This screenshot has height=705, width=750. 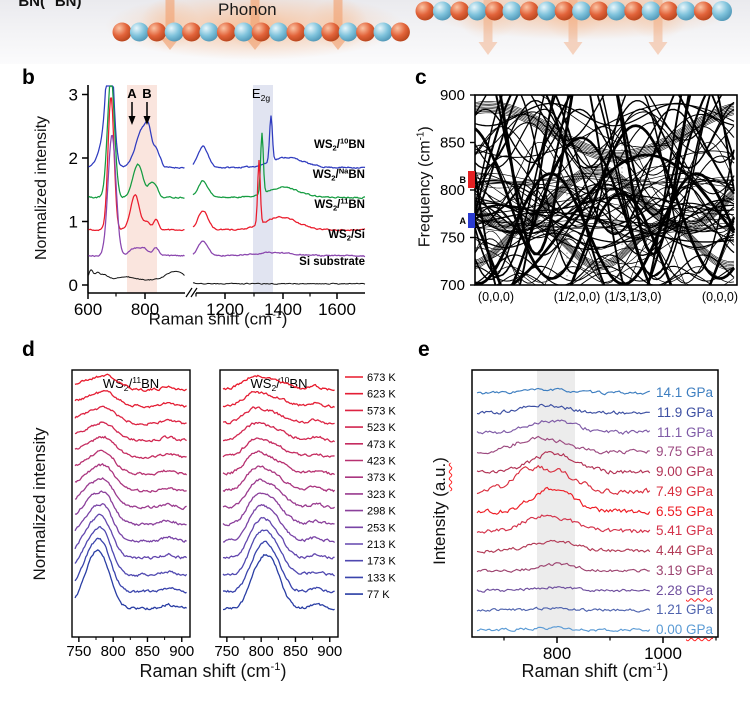 What do you see at coordinates (381, 411) in the screenshot?
I see `legend-label: 573 K` at bounding box center [381, 411].